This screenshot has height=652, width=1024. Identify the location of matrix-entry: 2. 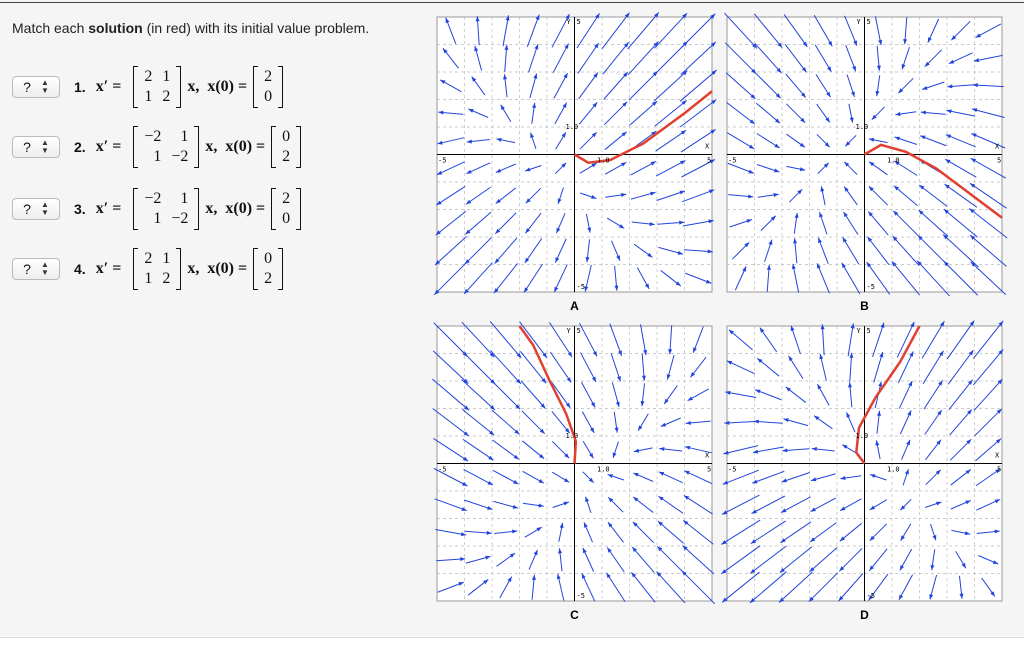
(166, 96).